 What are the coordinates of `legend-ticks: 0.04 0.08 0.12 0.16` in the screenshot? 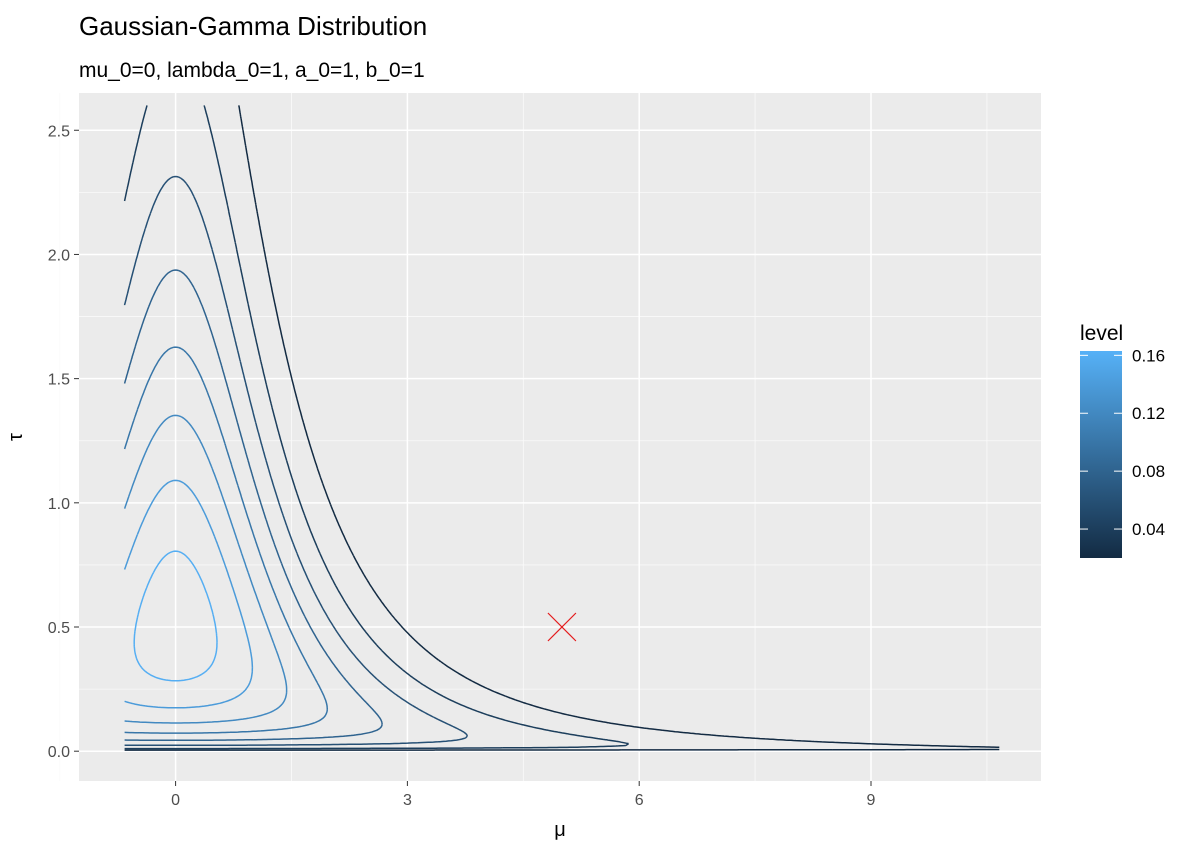 It's located at (1122, 442).